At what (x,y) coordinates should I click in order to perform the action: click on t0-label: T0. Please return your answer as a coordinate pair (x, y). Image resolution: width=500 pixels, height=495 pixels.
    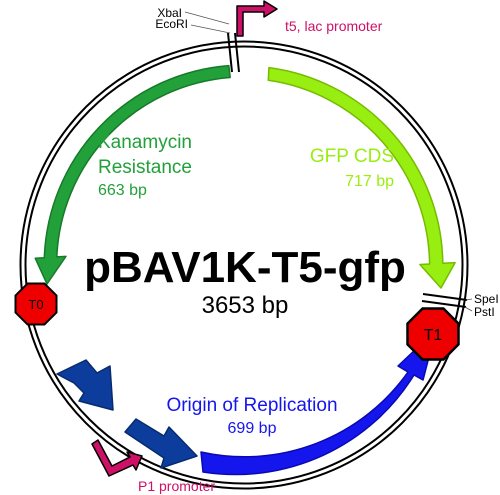
    Looking at the image, I should click on (35, 304).